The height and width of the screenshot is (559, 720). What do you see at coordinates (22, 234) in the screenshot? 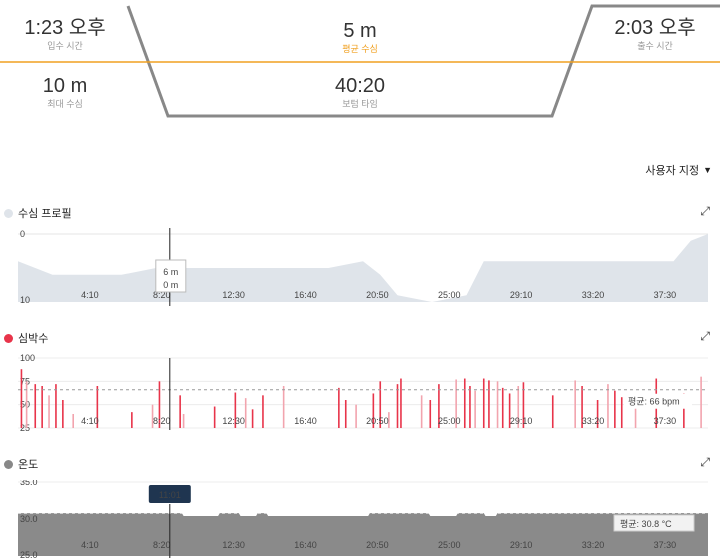
I see `depth-y-tick: 0` at bounding box center [22, 234].